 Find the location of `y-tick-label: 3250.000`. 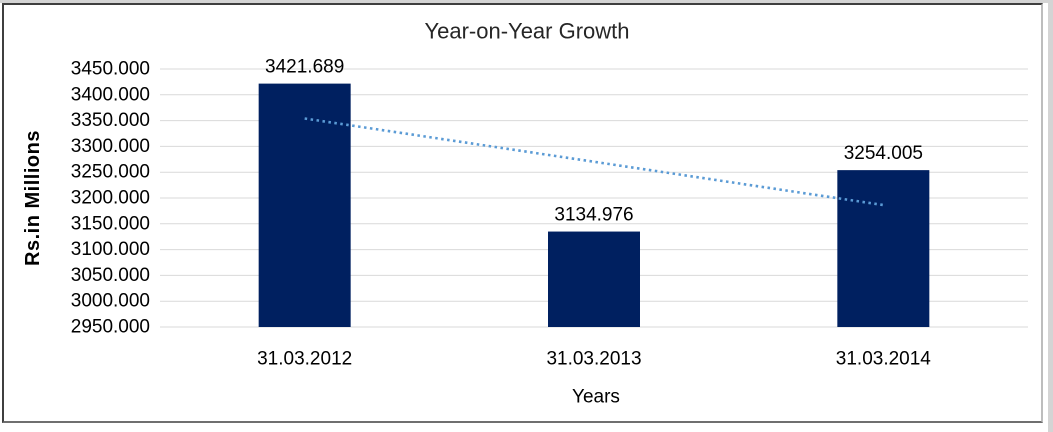

y-tick-label: 3250.000 is located at coordinates (110, 172).